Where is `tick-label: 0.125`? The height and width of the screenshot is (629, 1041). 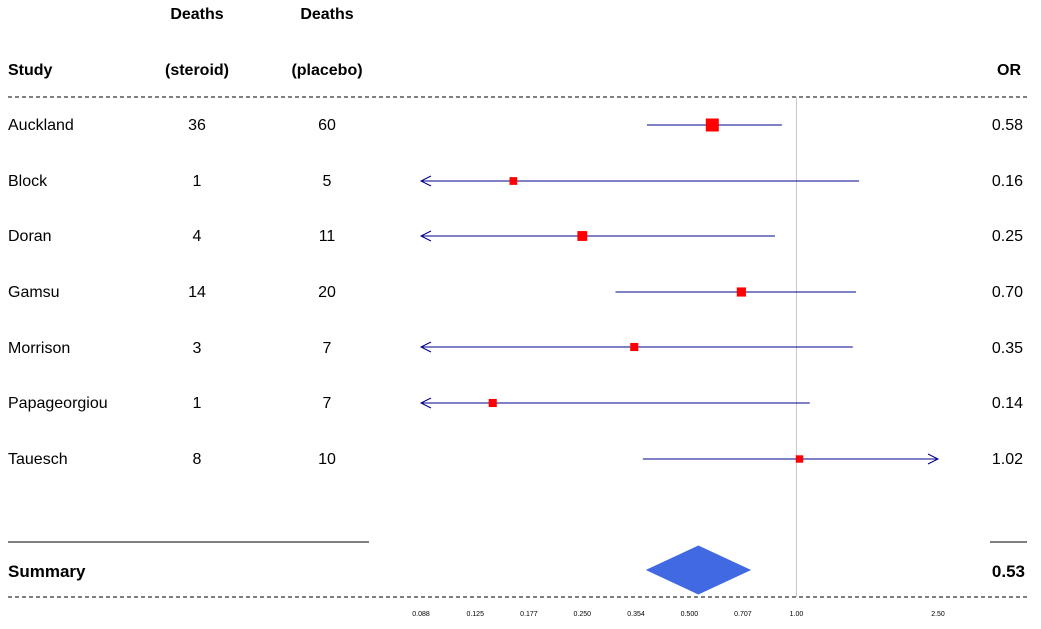
tick-label: 0.125 is located at coordinates (475, 614).